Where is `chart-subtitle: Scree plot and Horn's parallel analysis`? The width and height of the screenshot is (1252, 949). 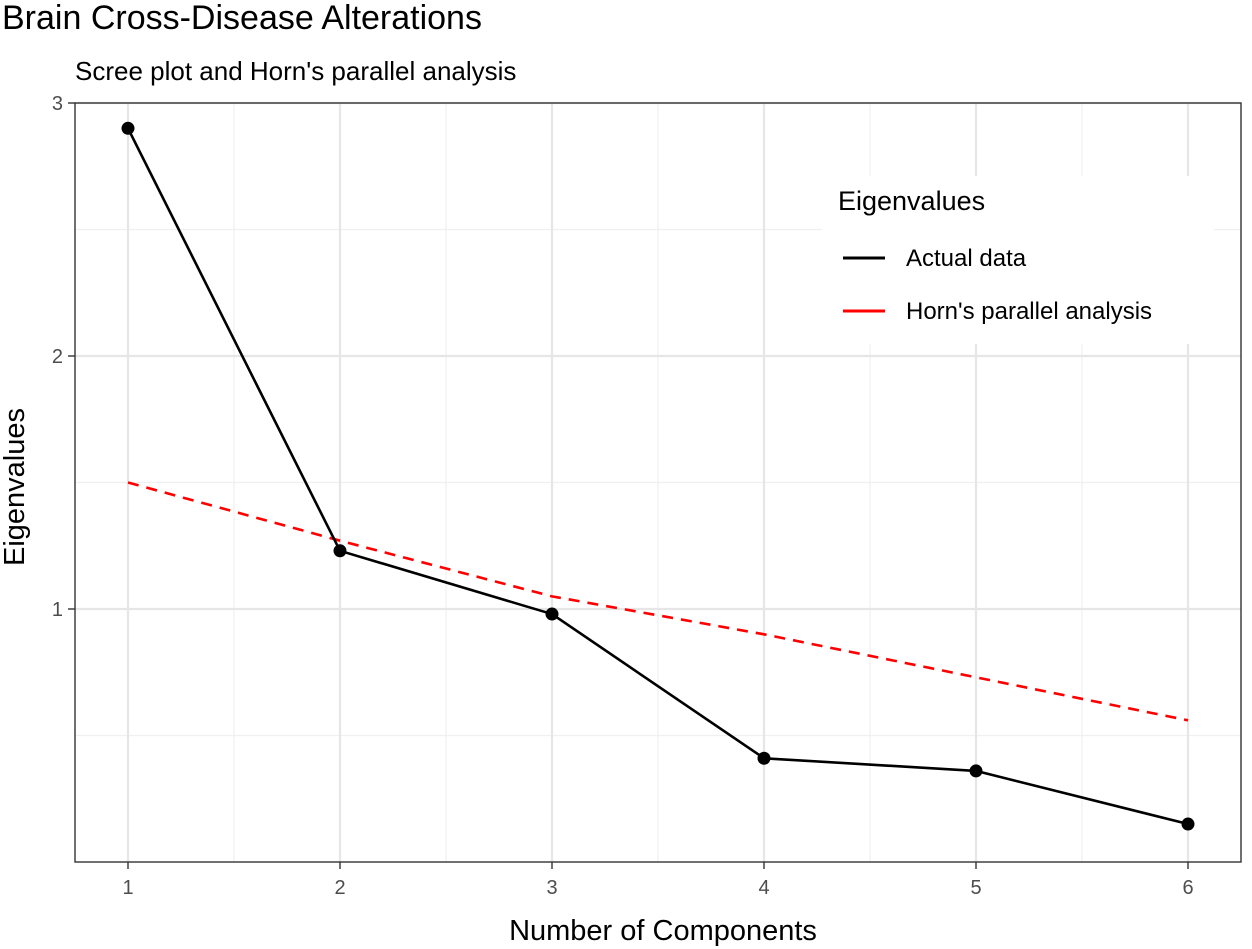
chart-subtitle: Scree plot and Horn's parallel analysis is located at coordinates (295, 71).